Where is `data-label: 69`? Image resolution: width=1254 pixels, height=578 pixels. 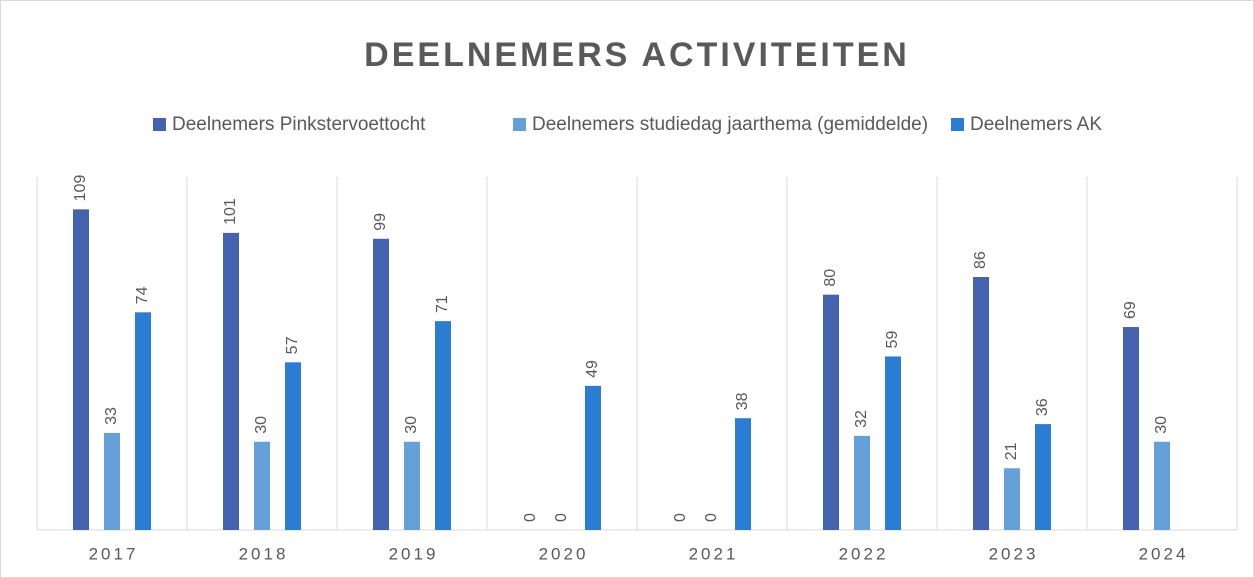 data-label: 69 is located at coordinates (1130, 310).